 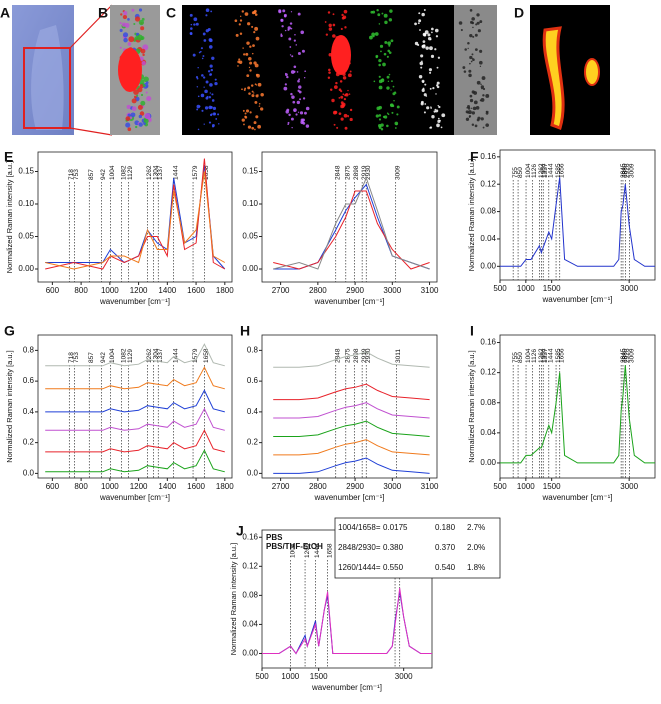 What do you see at coordinates (195, 172) in the screenshot?
I see `peak-label: 1579` at bounding box center [195, 172].